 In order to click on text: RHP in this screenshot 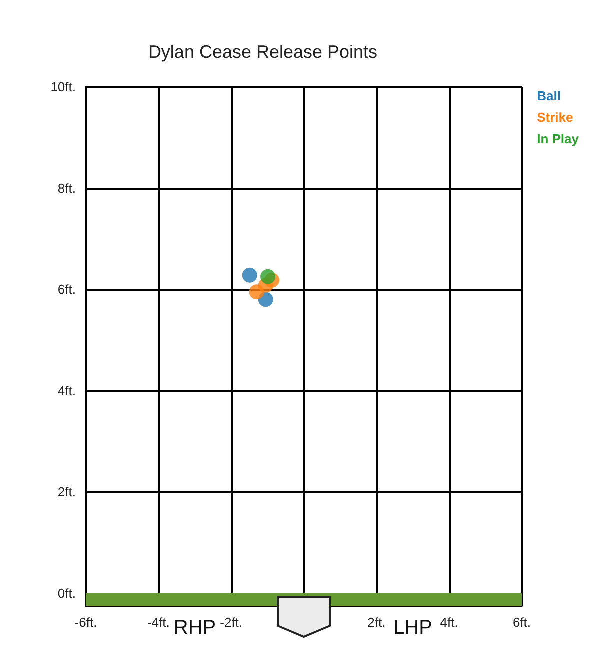, I will do `click(195, 628)`.